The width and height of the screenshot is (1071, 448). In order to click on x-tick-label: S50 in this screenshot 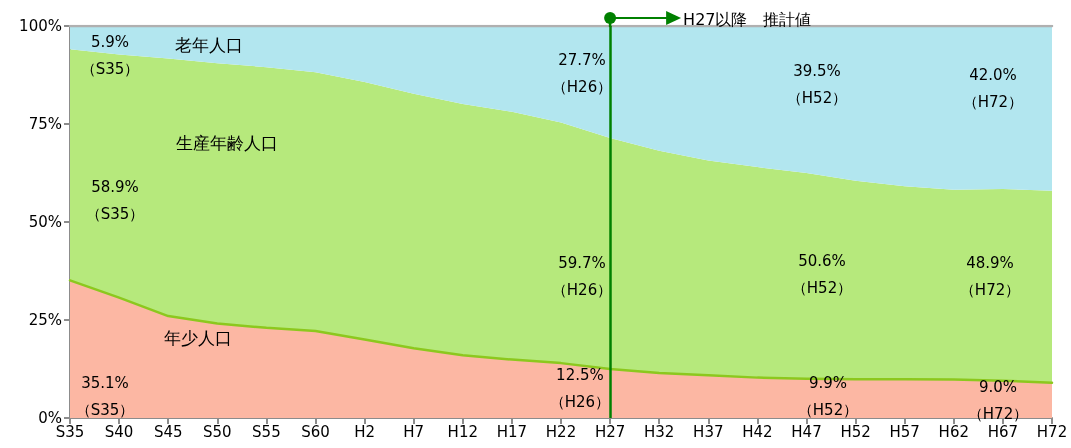, I will do `click(217, 431)`.